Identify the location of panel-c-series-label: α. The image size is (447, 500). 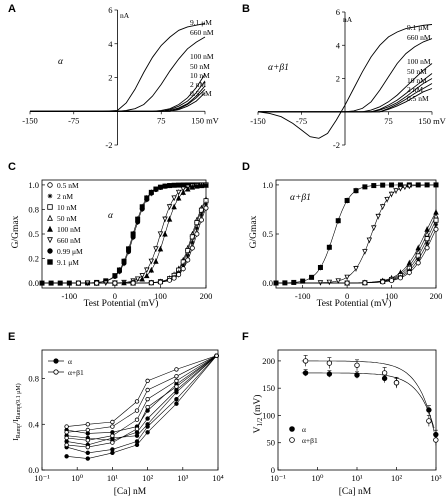
(111, 216).